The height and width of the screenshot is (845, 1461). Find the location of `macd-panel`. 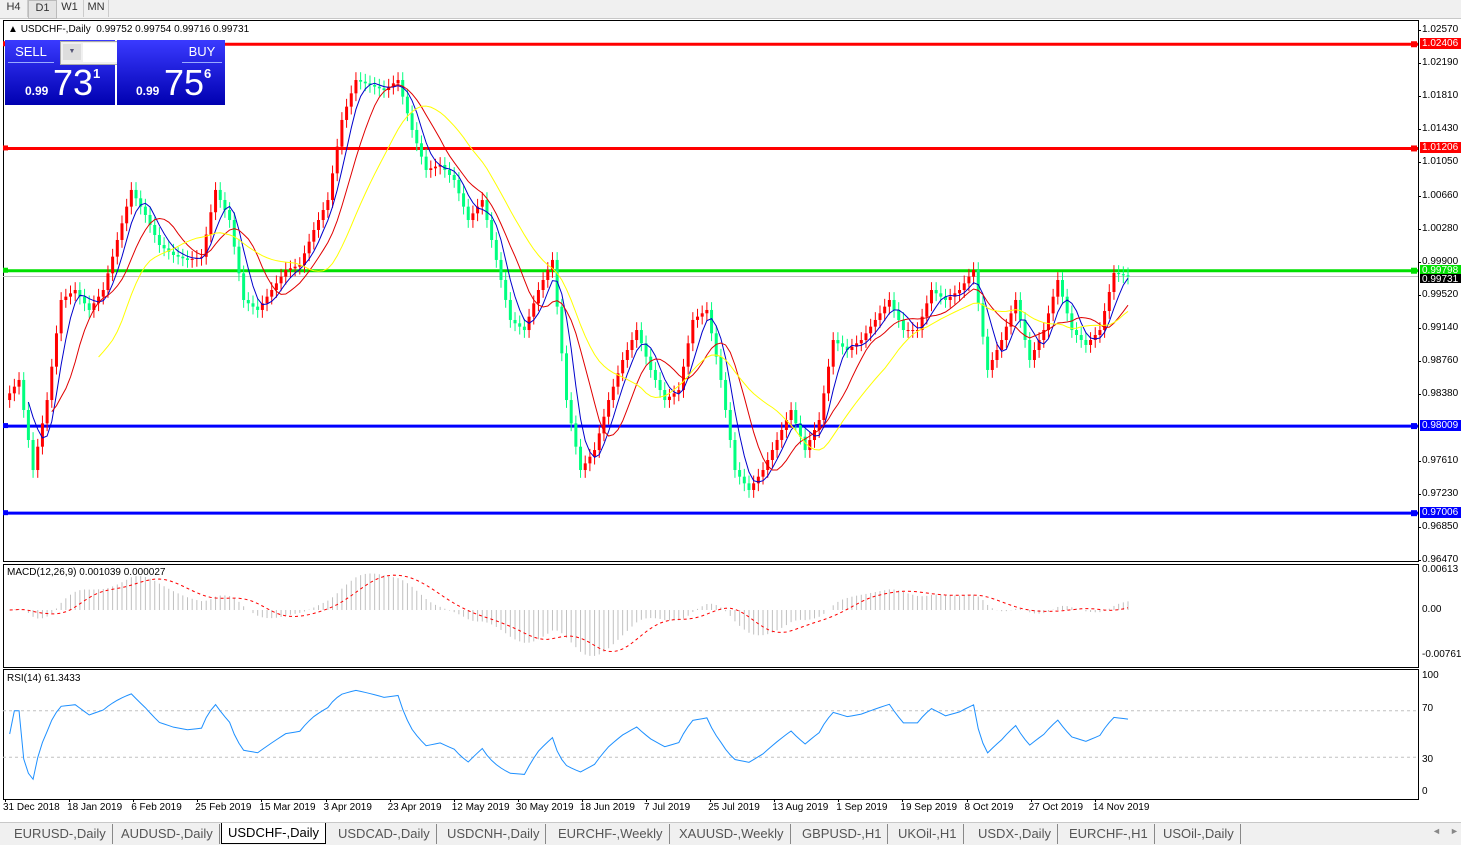

macd-panel is located at coordinates (711, 616).